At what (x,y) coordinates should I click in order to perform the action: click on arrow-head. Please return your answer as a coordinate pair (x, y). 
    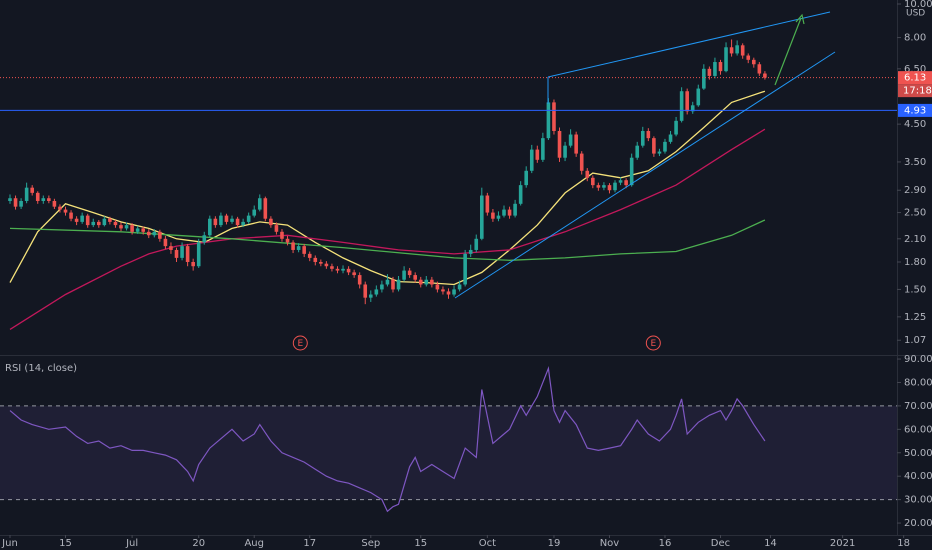
    Looking at the image, I should click on (800, 19).